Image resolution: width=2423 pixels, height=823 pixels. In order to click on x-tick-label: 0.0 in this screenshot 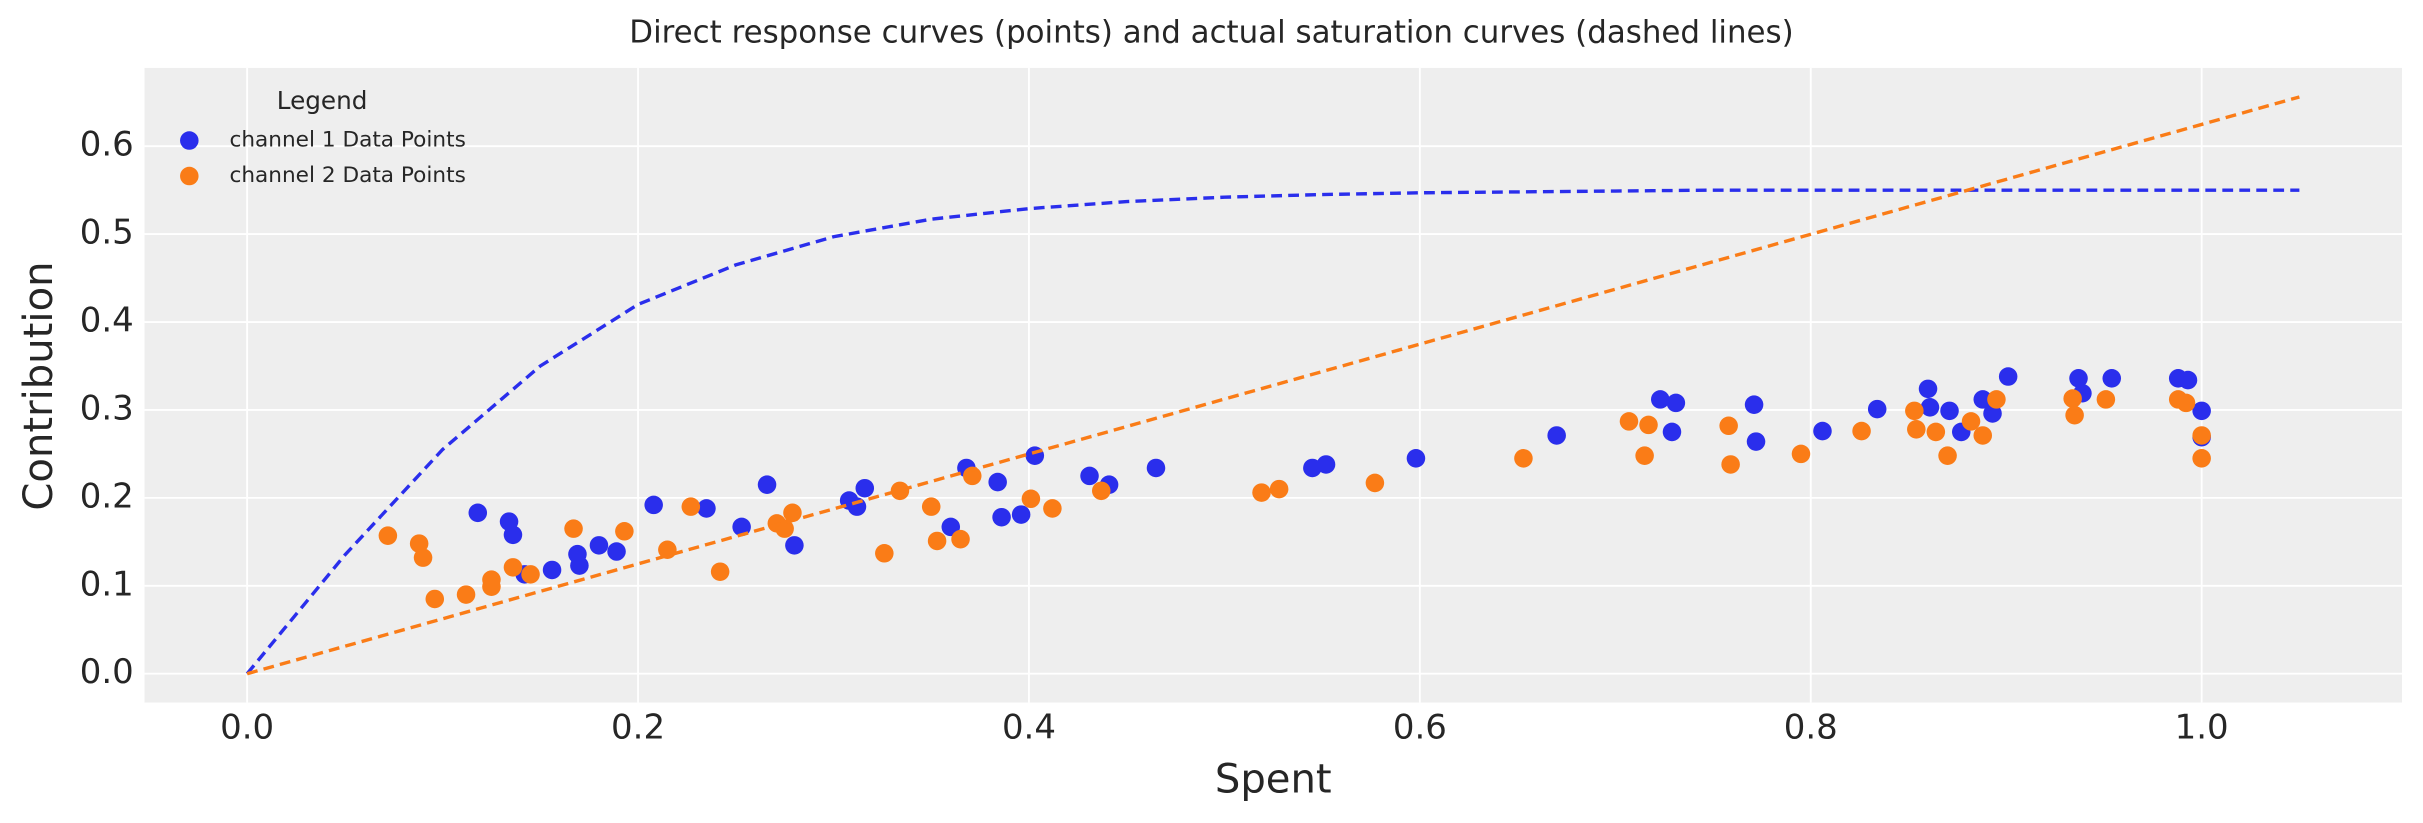, I will do `click(247, 727)`.